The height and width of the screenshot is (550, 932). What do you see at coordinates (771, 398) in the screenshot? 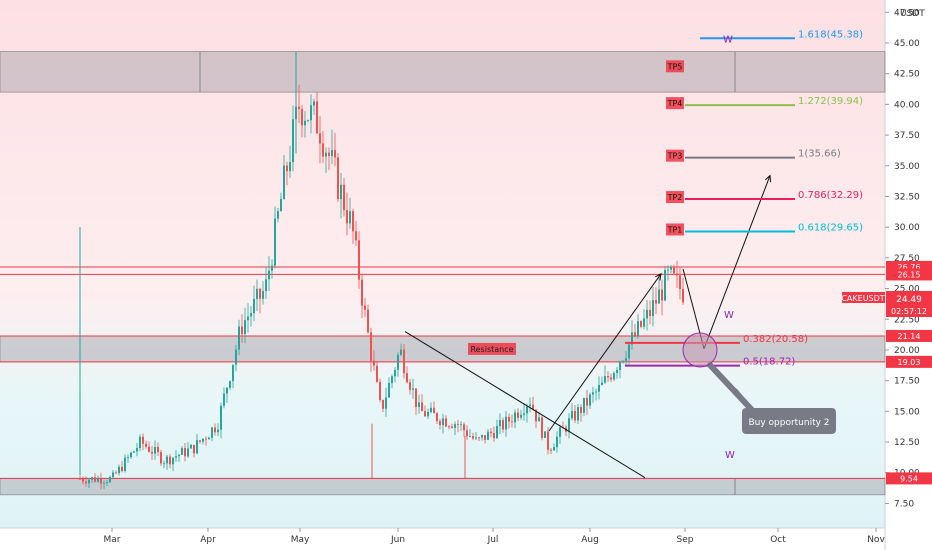
I see `buy-callout: Buy opportunity 2` at bounding box center [771, 398].